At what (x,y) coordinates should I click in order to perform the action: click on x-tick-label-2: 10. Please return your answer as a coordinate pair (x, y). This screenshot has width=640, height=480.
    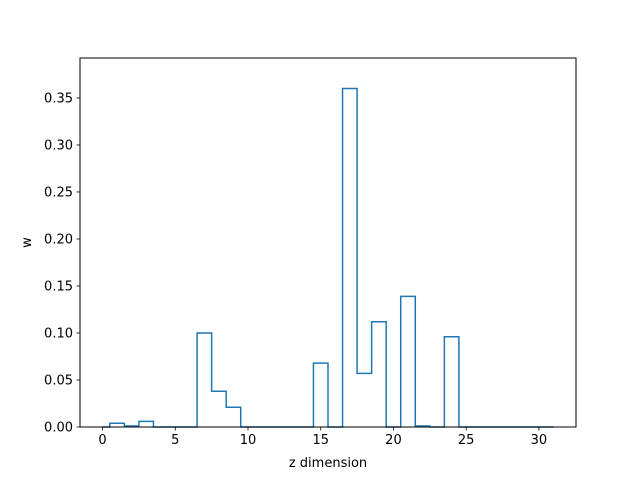
    Looking at the image, I should click on (248, 440).